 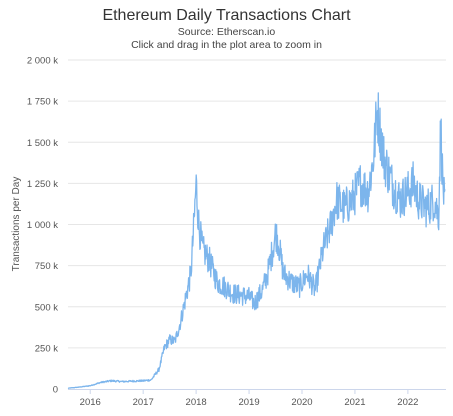 What do you see at coordinates (248, 402) in the screenshot?
I see `x-tick-label: 2019` at bounding box center [248, 402].